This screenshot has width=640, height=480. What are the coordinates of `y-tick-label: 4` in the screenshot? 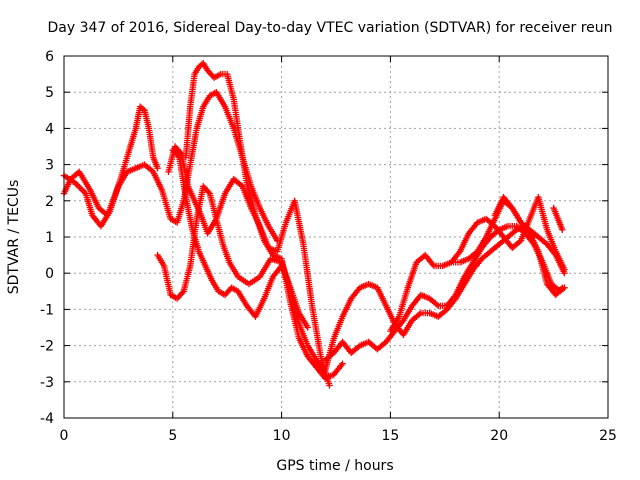 It's located at (49, 129).